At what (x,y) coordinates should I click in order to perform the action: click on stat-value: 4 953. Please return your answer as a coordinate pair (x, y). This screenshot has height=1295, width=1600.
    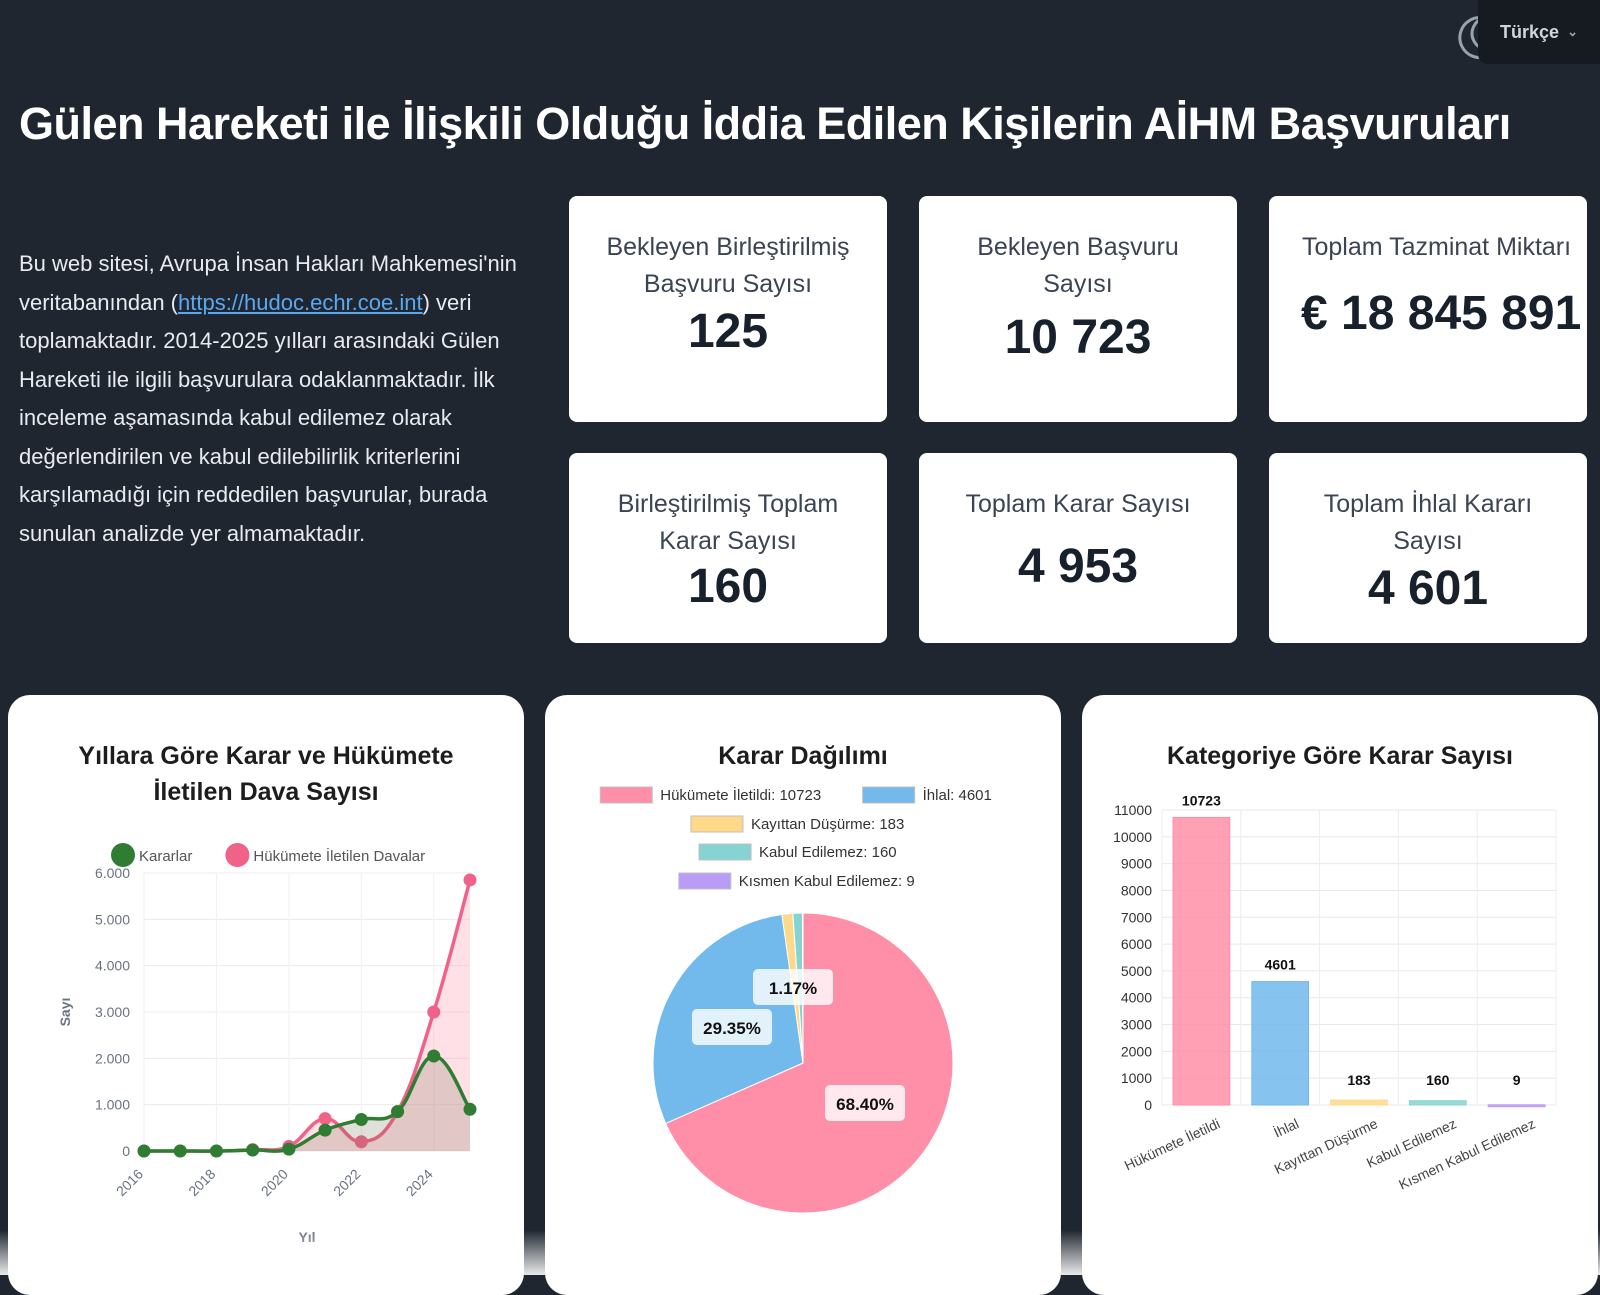
    Looking at the image, I should click on (1078, 566).